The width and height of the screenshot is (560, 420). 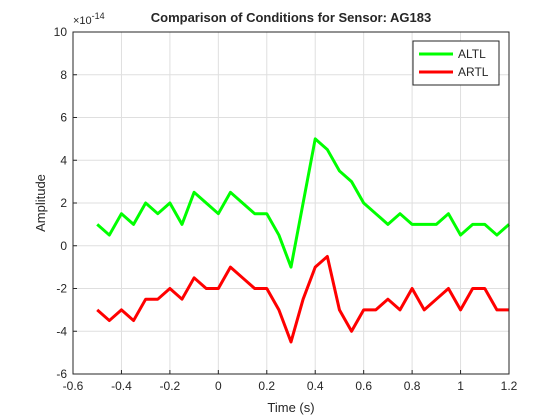 I want to click on y-tick-label: -2, so click(x=61, y=289).